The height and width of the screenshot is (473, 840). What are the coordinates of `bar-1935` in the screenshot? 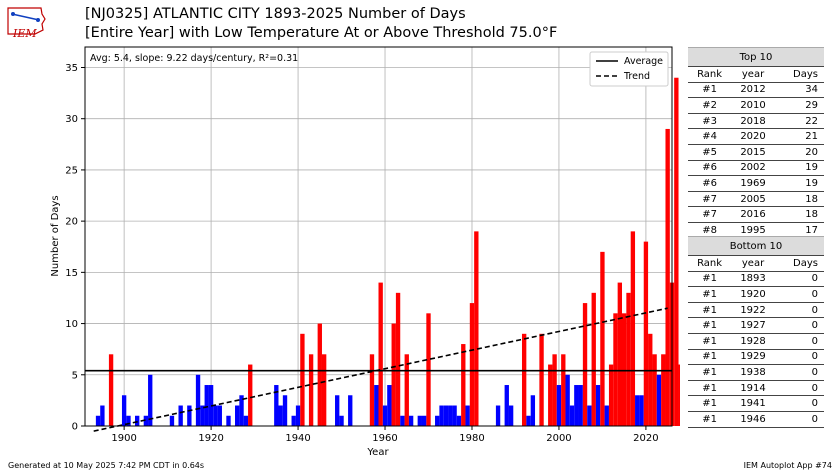 It's located at (276, 405).